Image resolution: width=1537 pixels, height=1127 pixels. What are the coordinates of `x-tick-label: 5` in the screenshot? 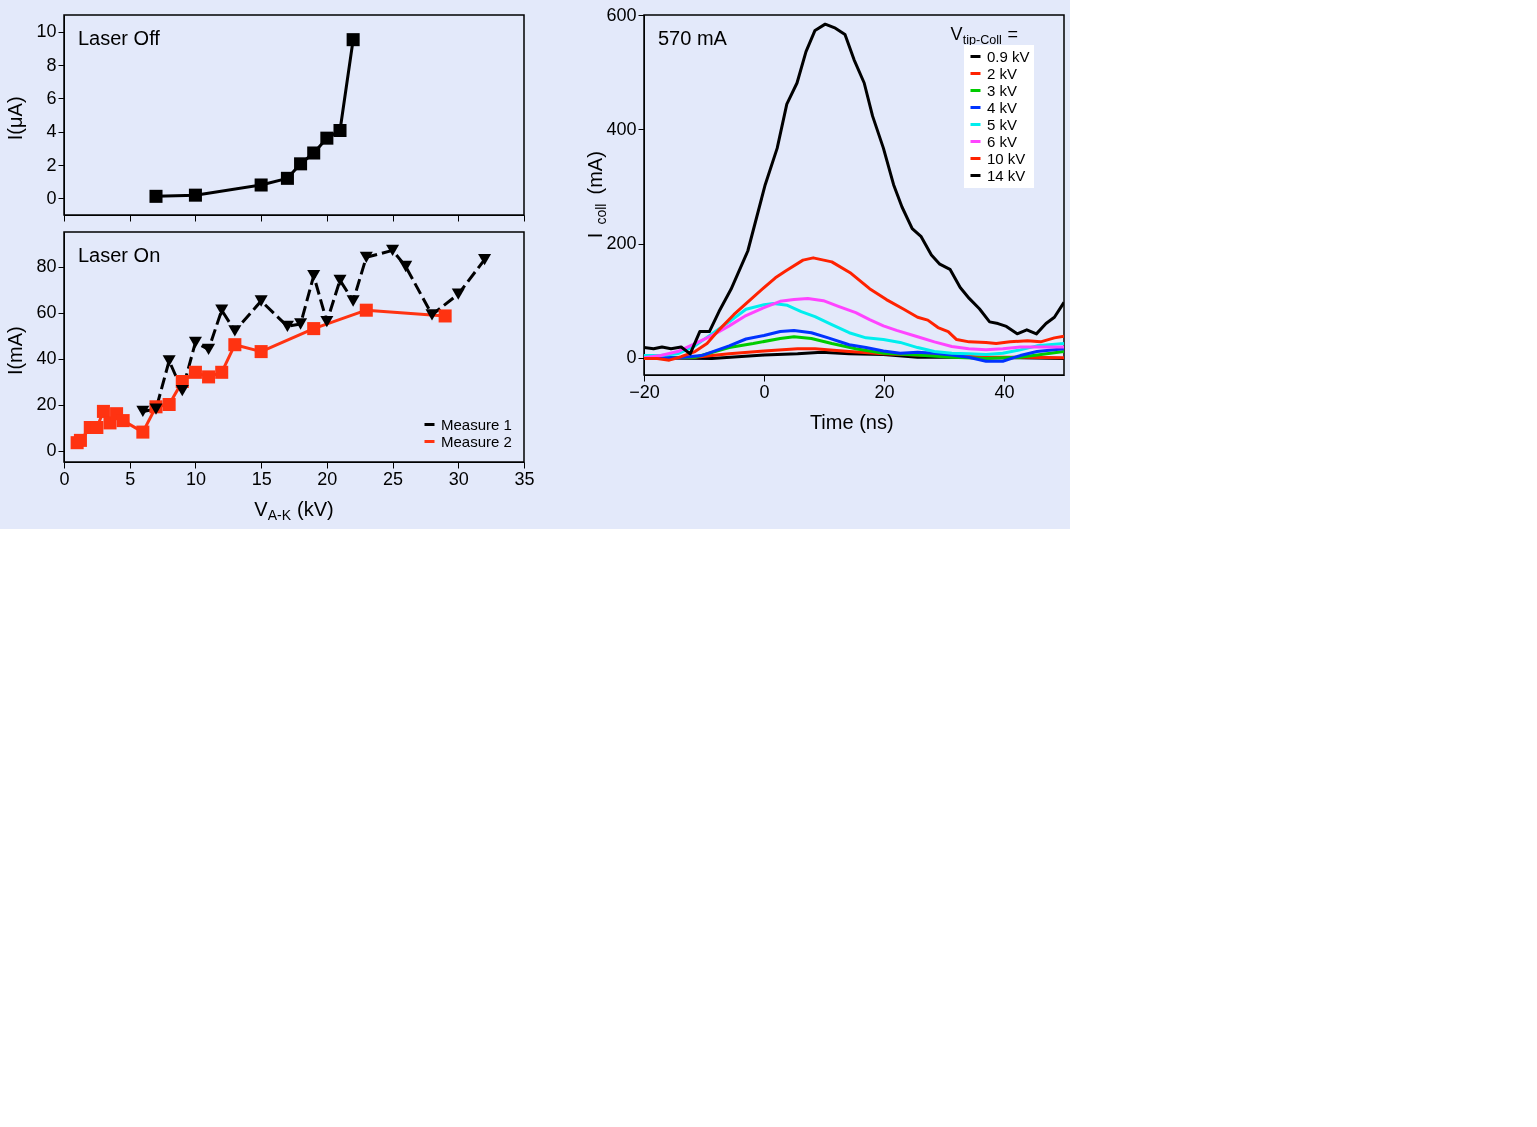 It's located at (130, 478).